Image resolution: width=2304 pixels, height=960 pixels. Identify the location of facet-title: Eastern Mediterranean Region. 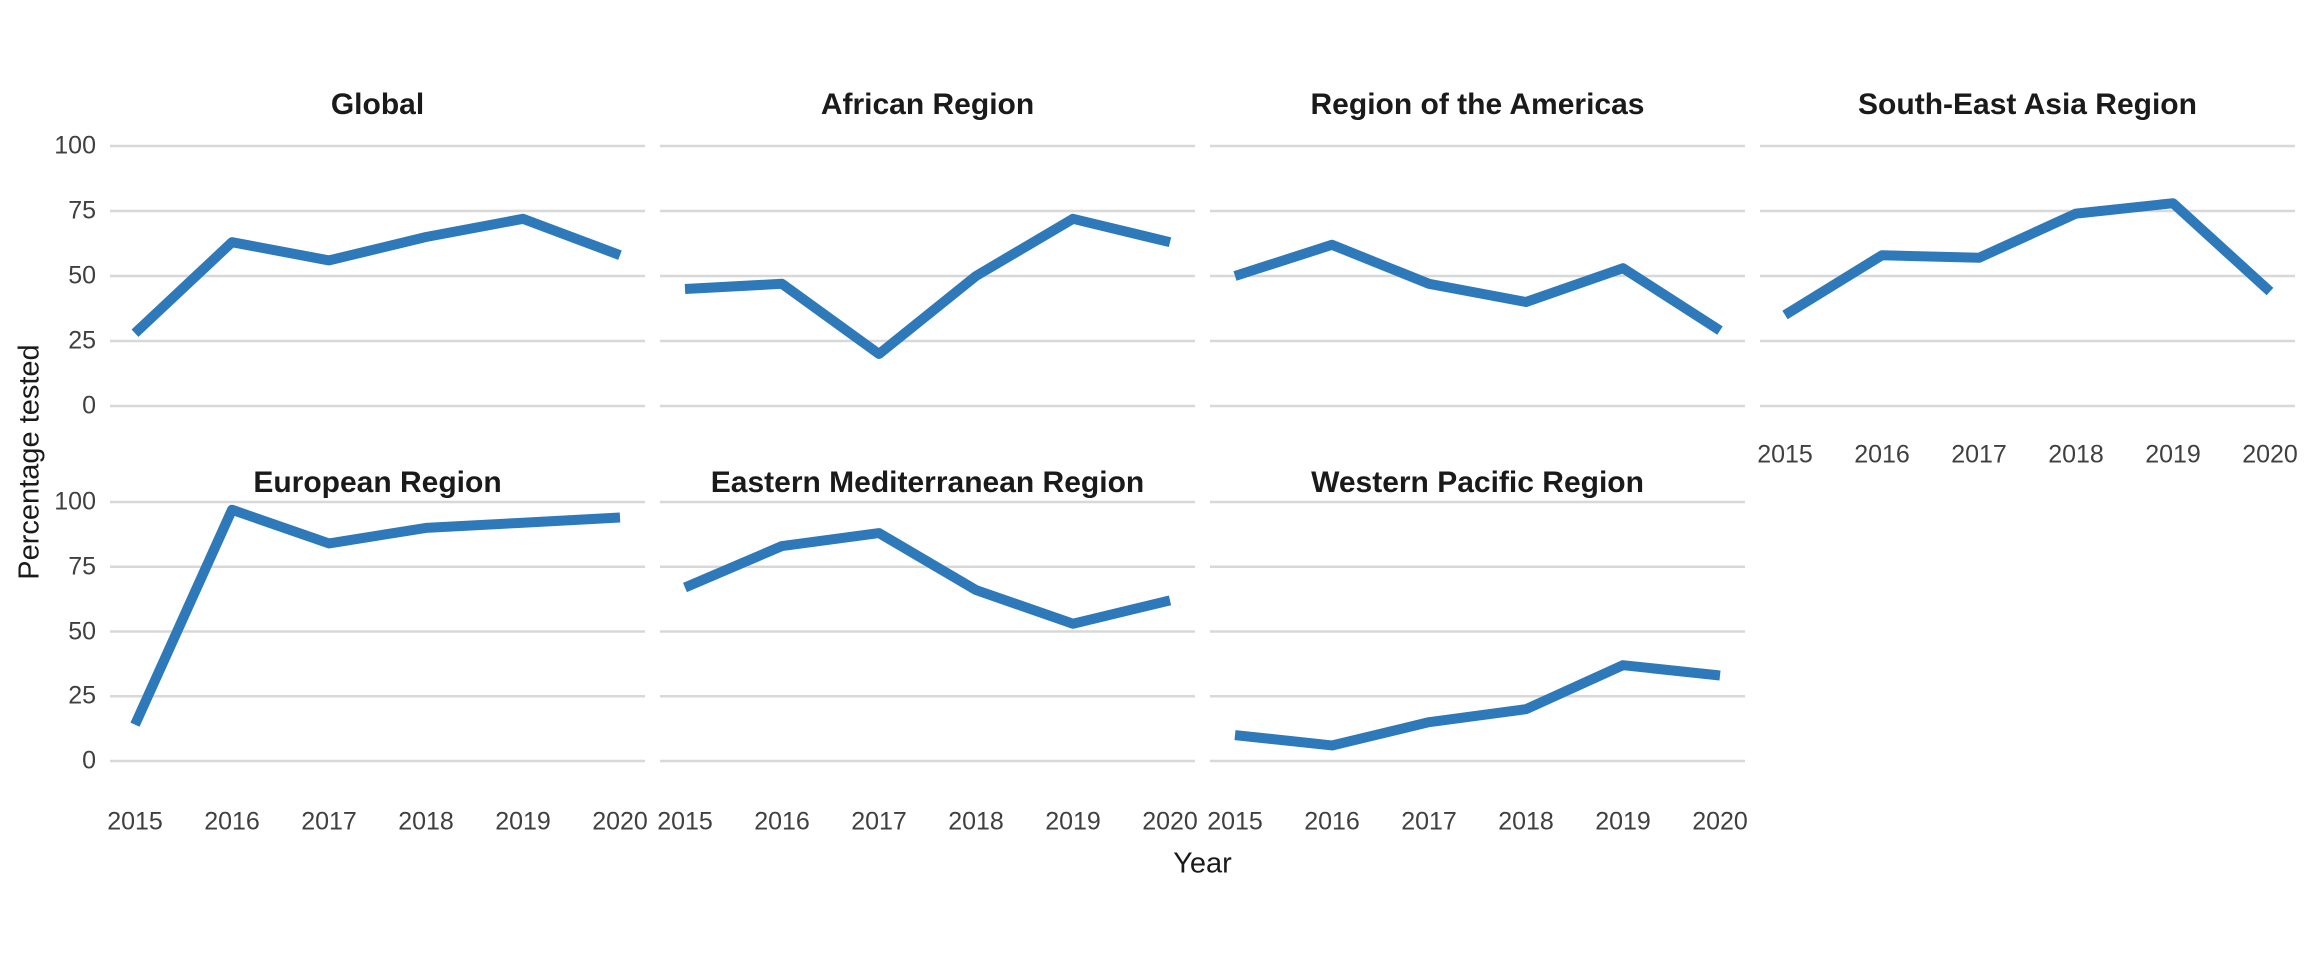
(927, 482).